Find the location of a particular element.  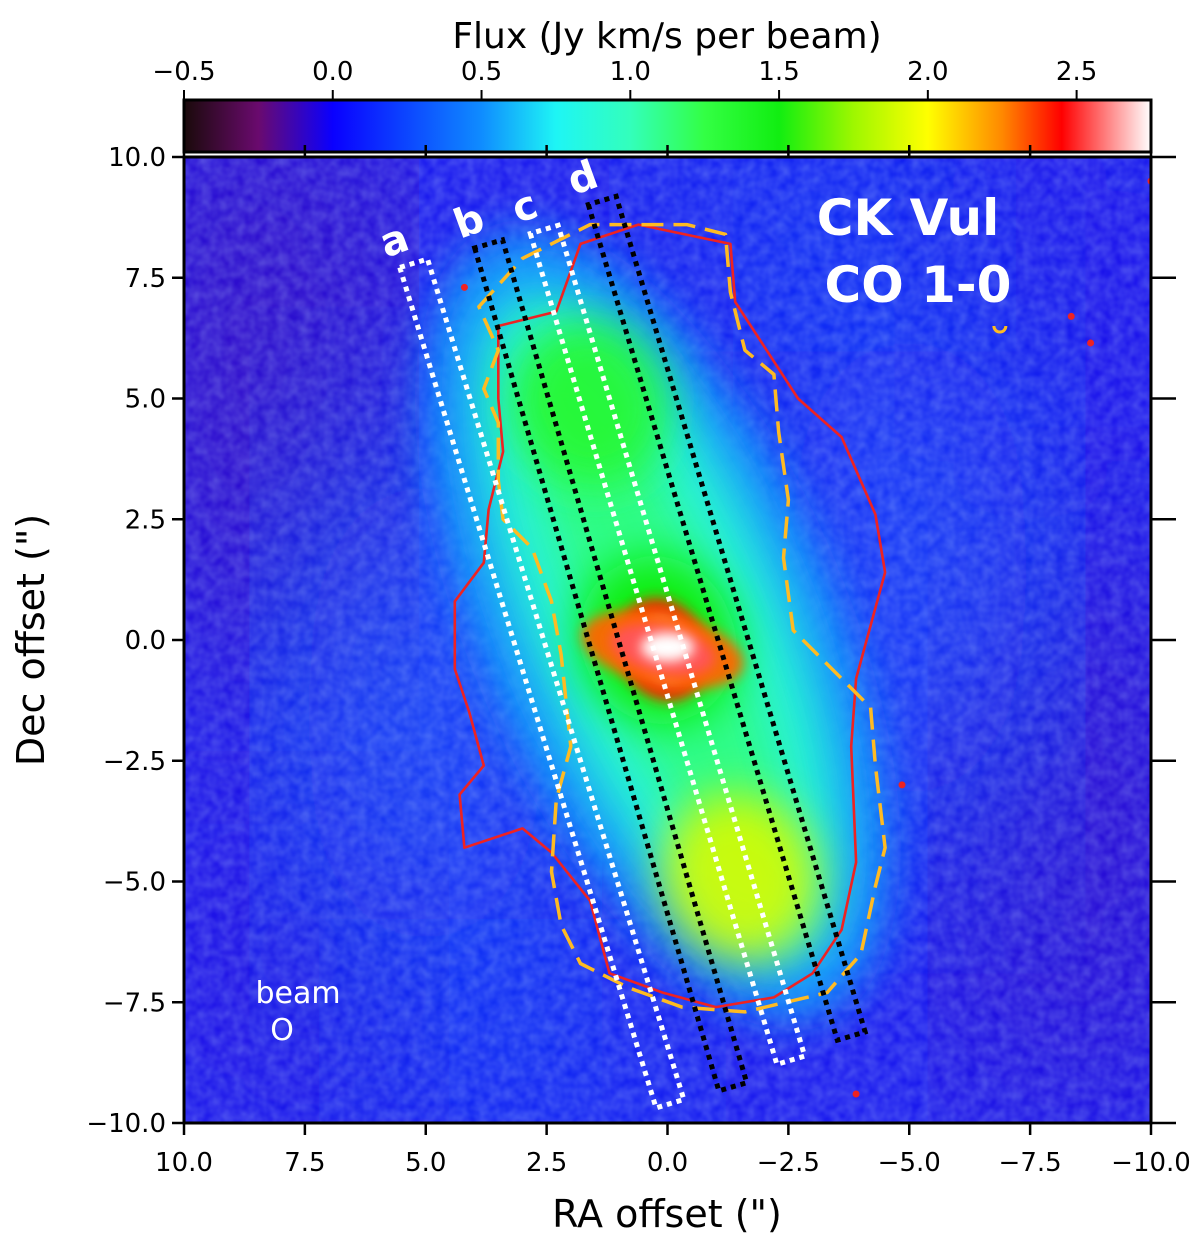

colorbar-tick-label: 0.5 is located at coordinates (481, 72).